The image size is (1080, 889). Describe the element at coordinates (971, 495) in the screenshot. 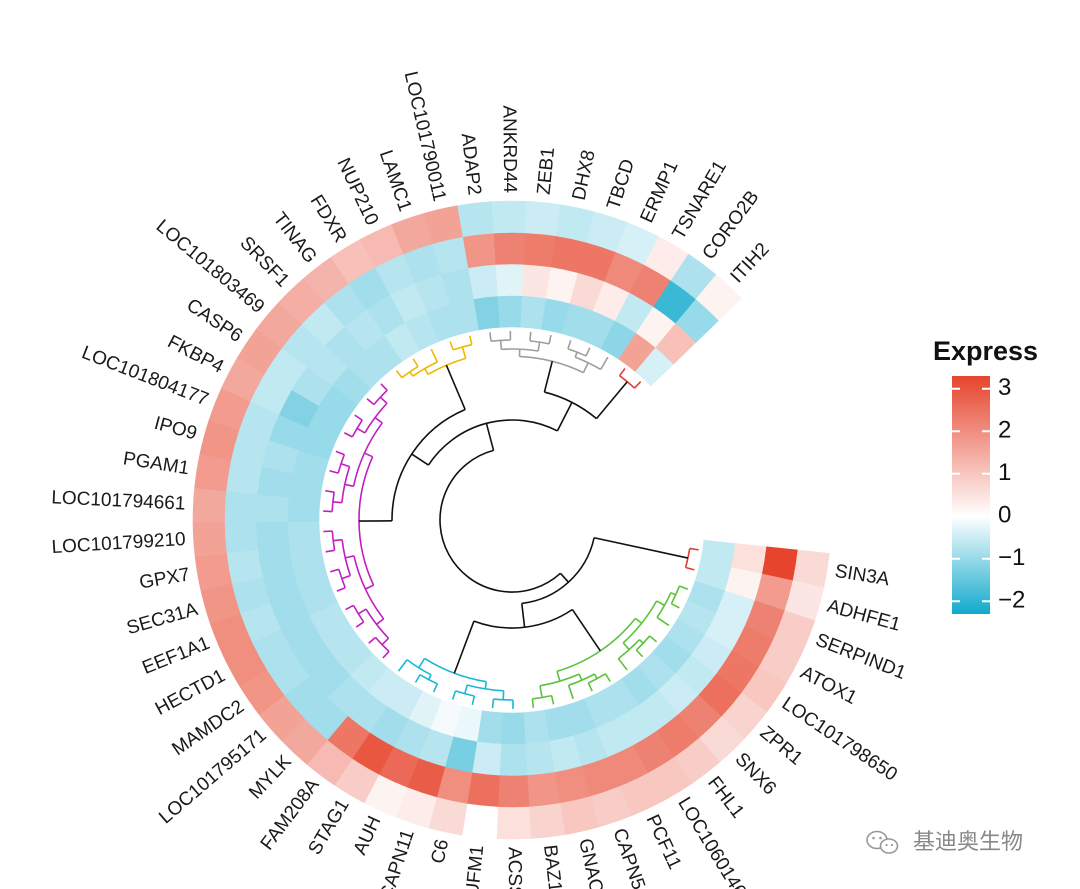

I see `legend-colorbar` at that location.